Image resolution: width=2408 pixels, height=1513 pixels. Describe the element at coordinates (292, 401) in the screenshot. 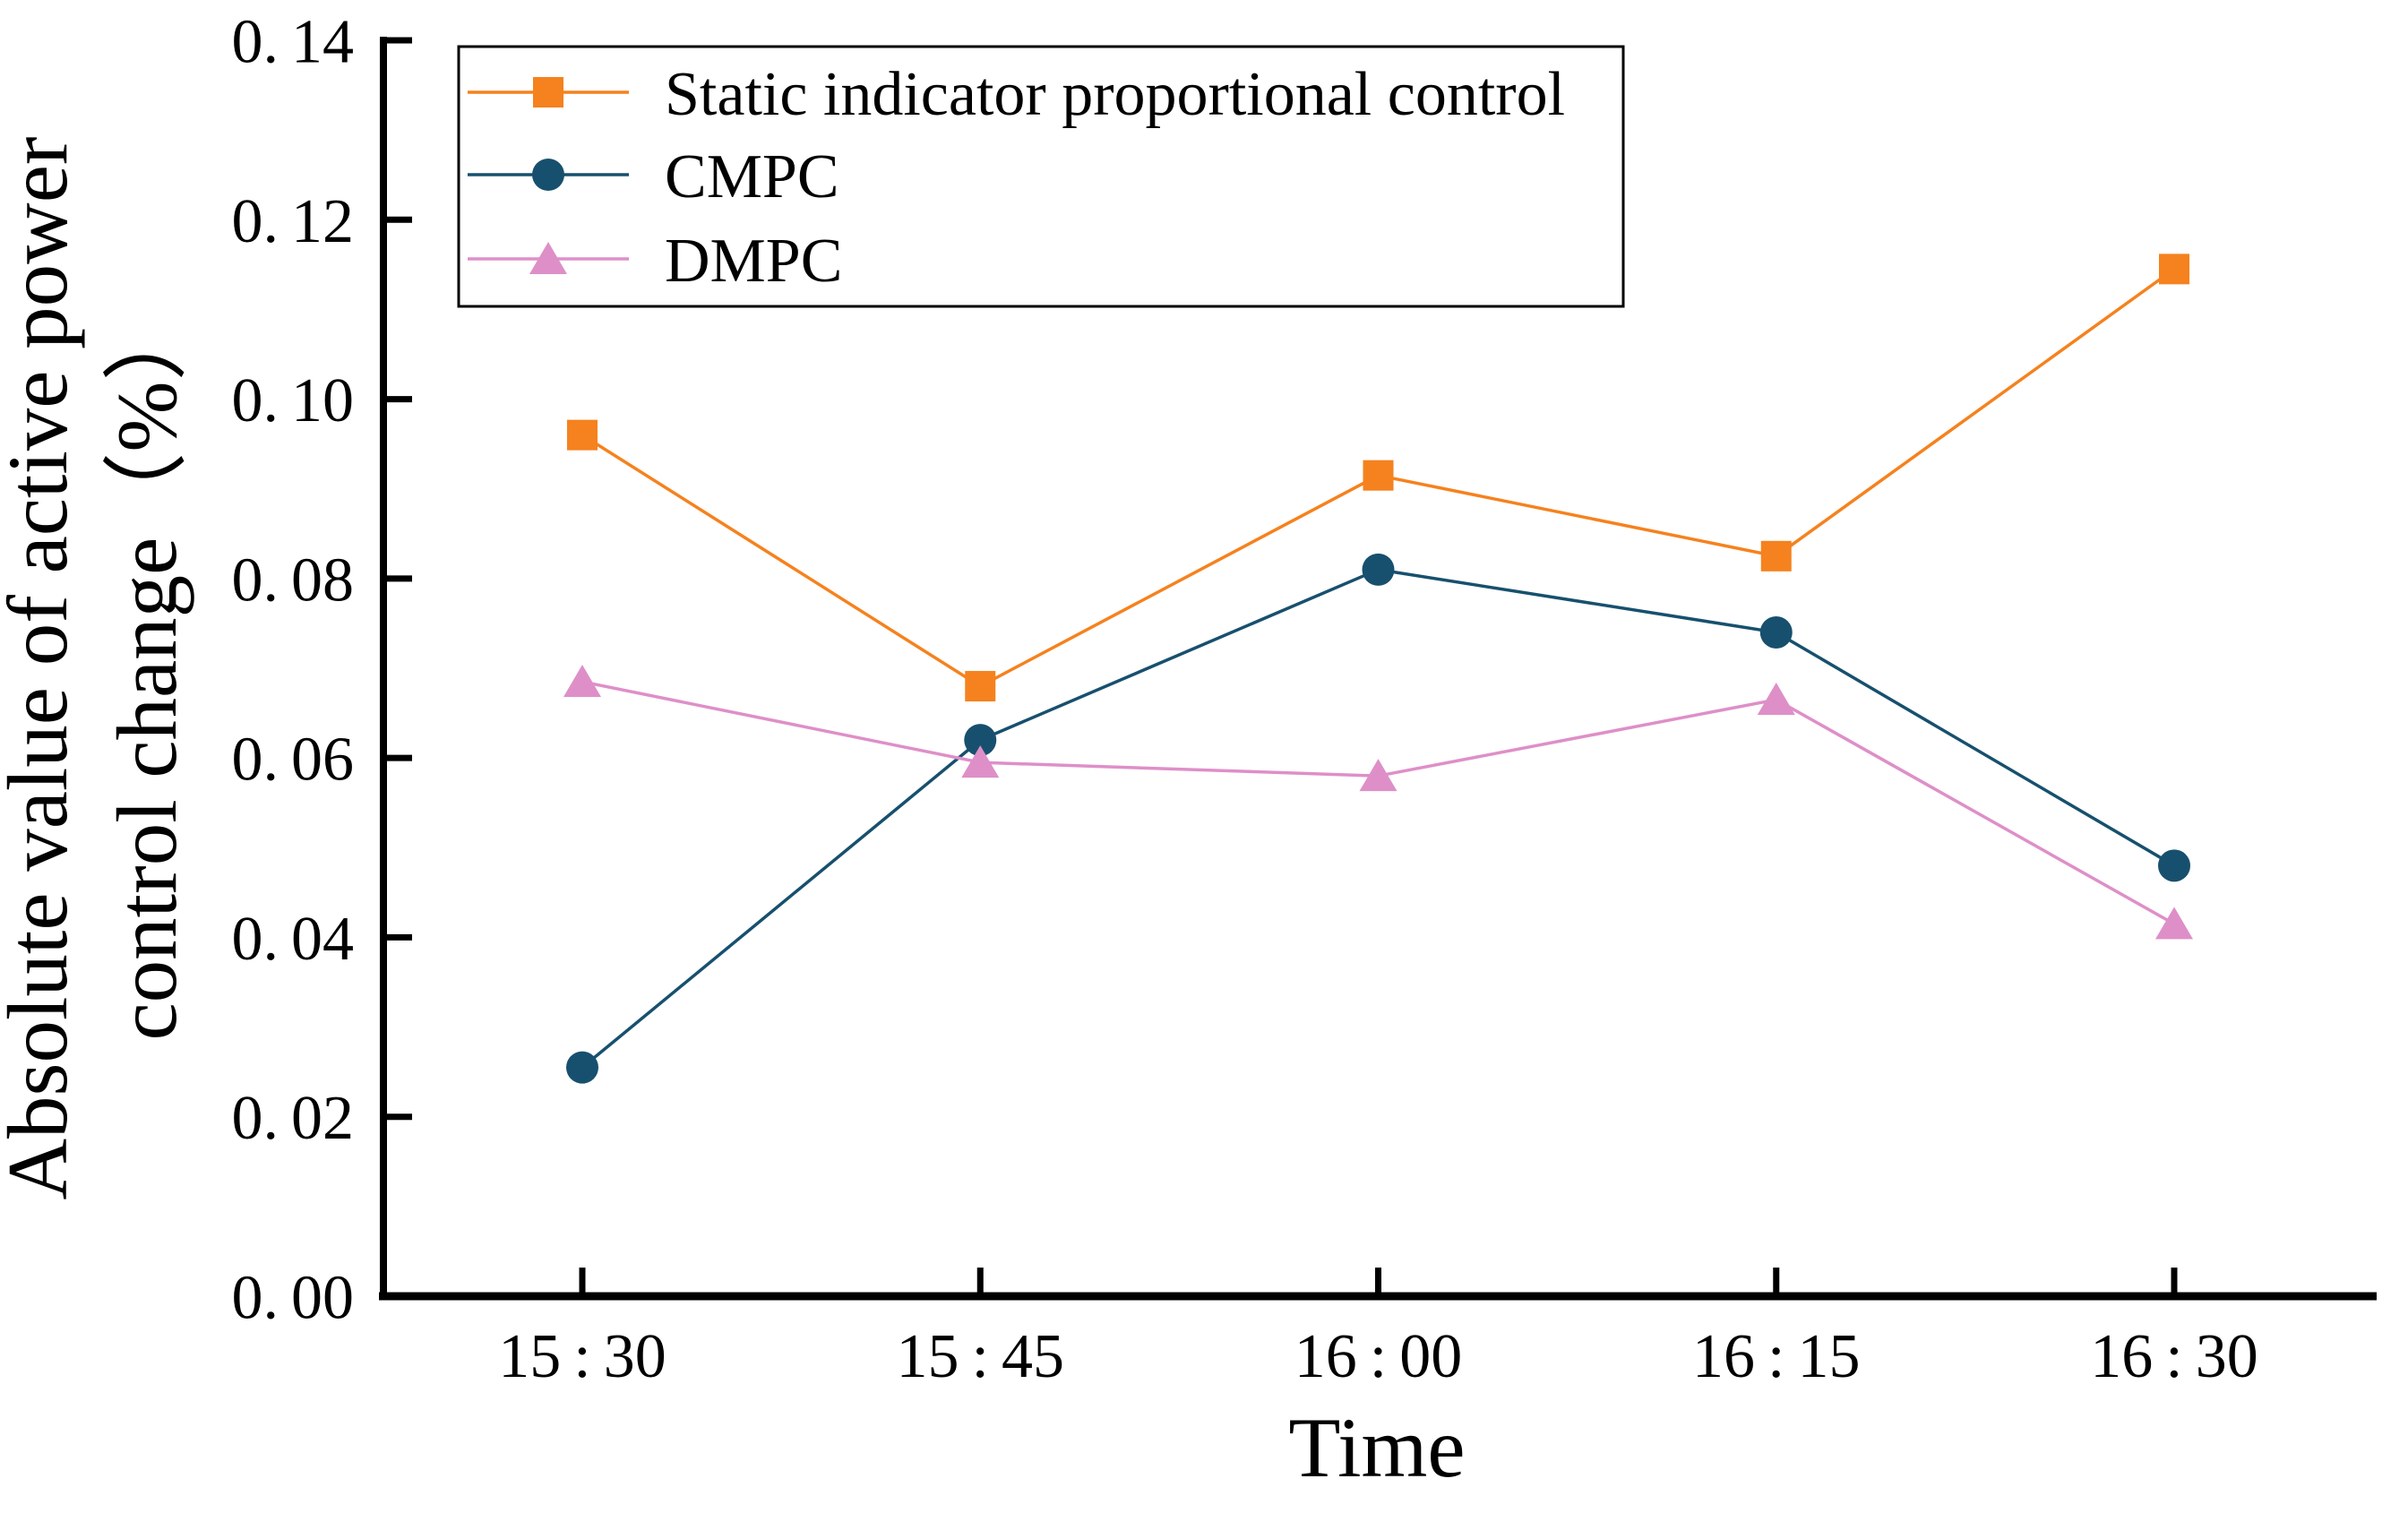

I see `y-tick-label: 0. 10` at that location.